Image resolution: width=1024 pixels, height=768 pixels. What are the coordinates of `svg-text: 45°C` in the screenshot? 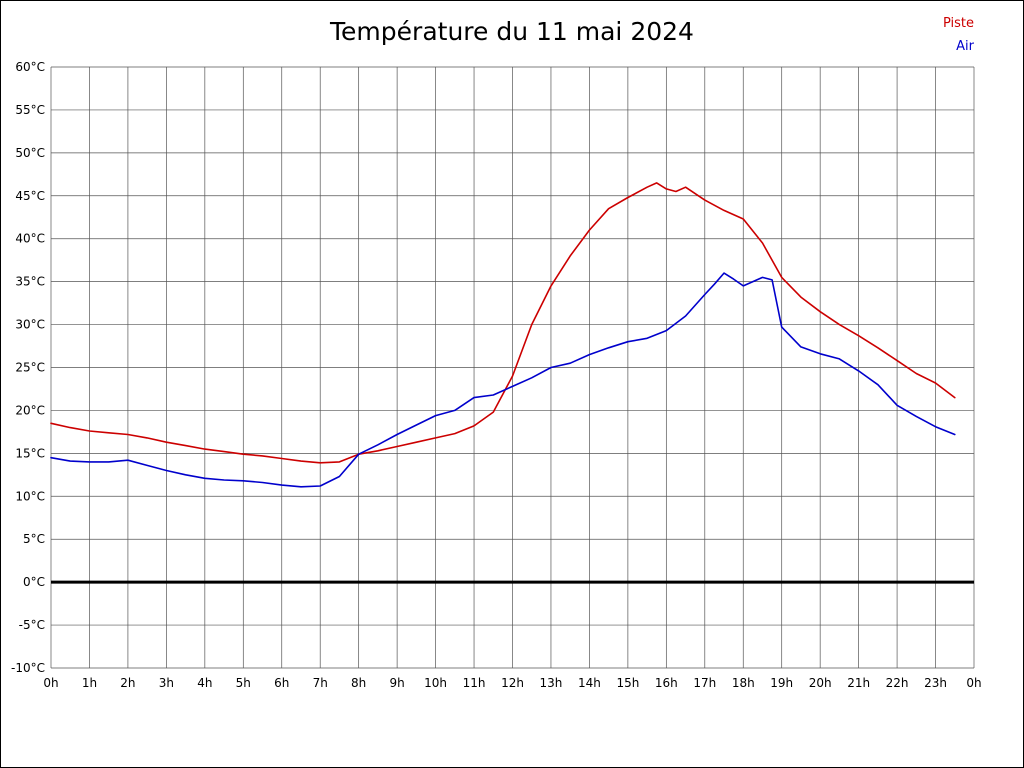 It's located at (30, 196).